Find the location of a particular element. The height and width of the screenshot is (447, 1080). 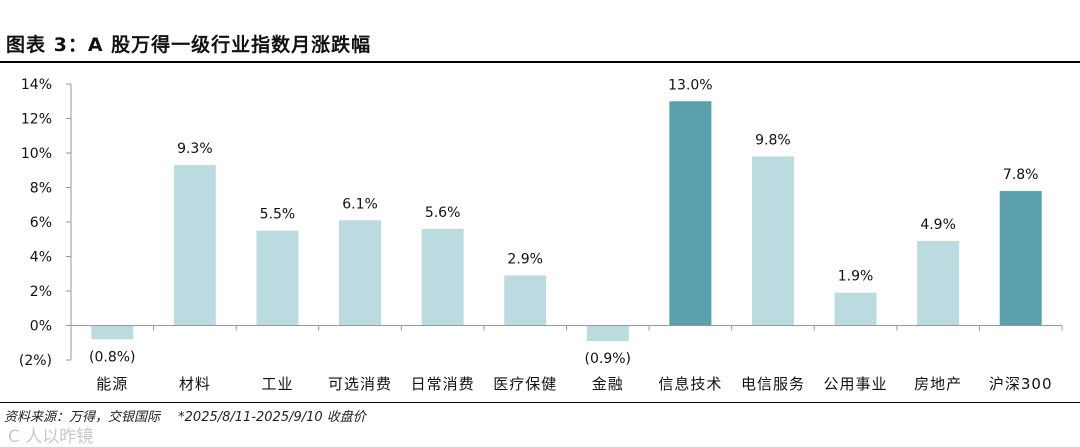

bar-value-label: 13.0% is located at coordinates (690, 85).